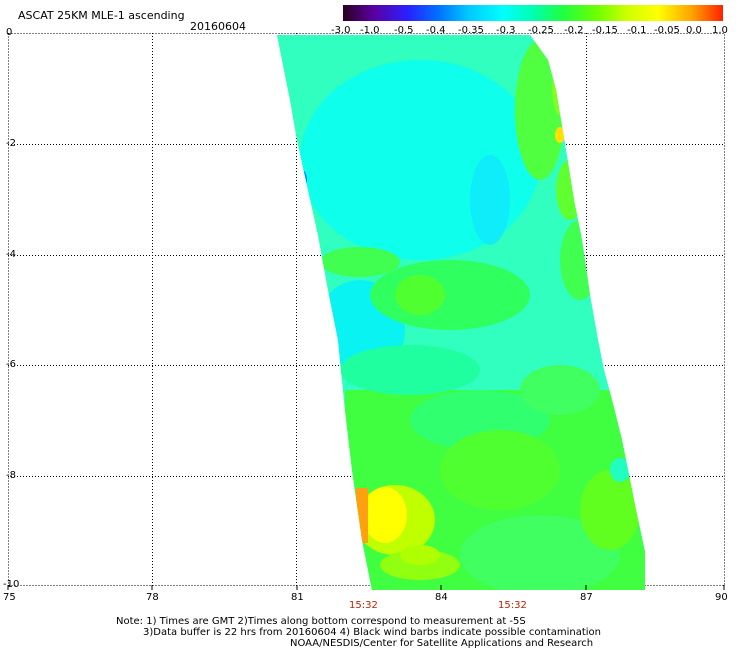 Image resolution: width=740 pixels, height=650 pixels. Describe the element at coordinates (152, 597) in the screenshot. I see `x-tick-label: 78` at that location.